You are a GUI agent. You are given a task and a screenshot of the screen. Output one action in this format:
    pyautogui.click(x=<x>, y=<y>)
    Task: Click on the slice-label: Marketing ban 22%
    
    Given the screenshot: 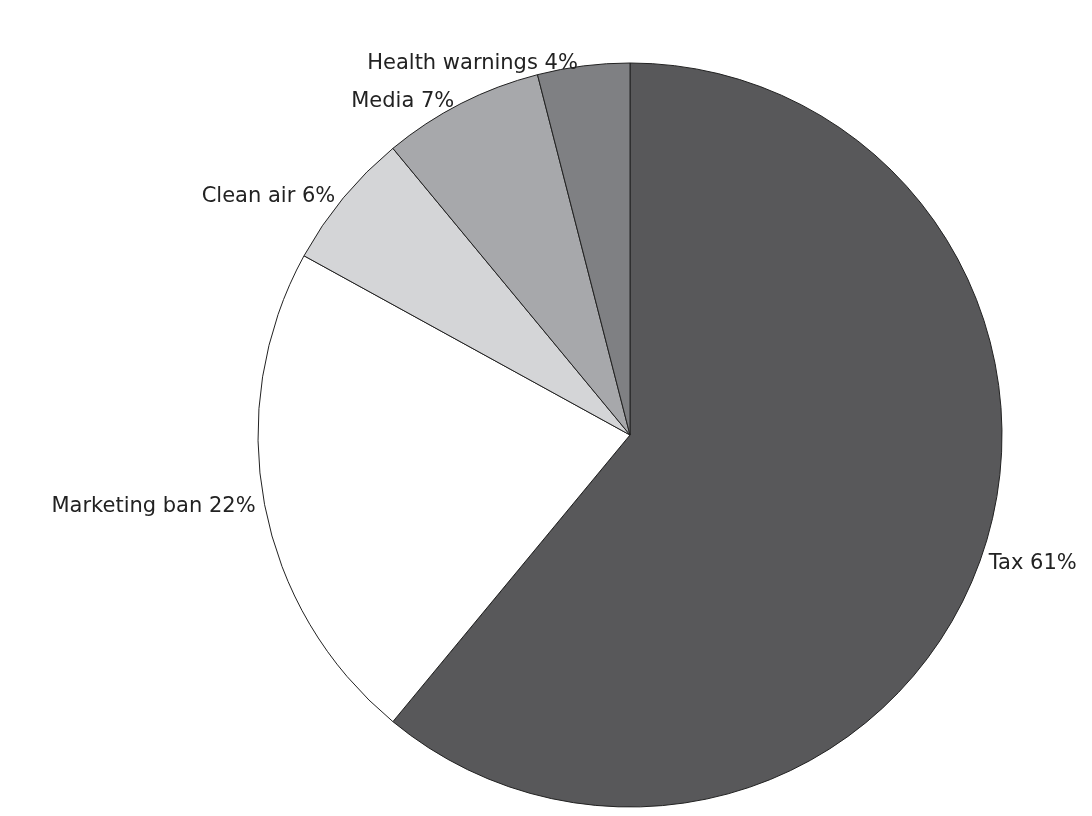 What is the action you would take?
    pyautogui.click(x=153, y=505)
    